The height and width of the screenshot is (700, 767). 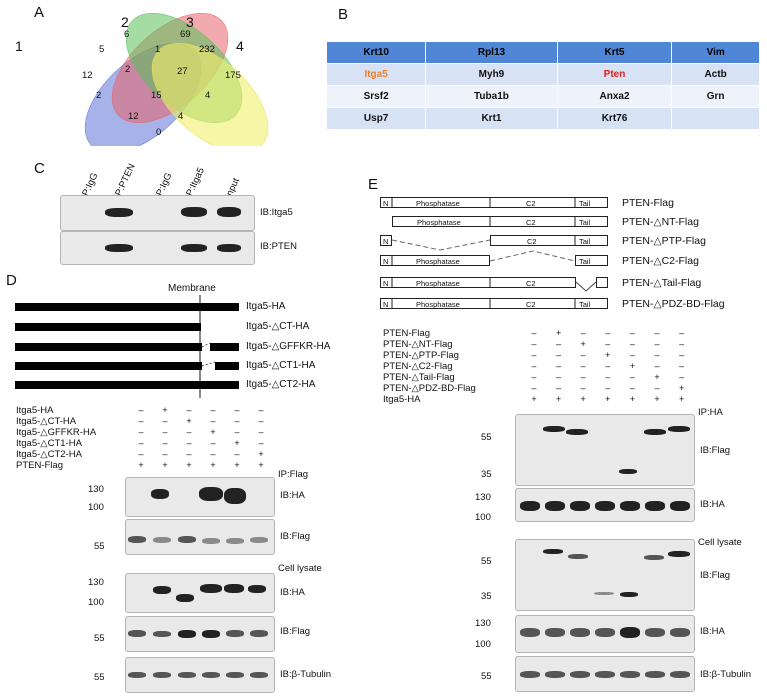 I want to click on table-row: Krt10 Rpl13 Krt5 Vim, so click(x=542, y=52).